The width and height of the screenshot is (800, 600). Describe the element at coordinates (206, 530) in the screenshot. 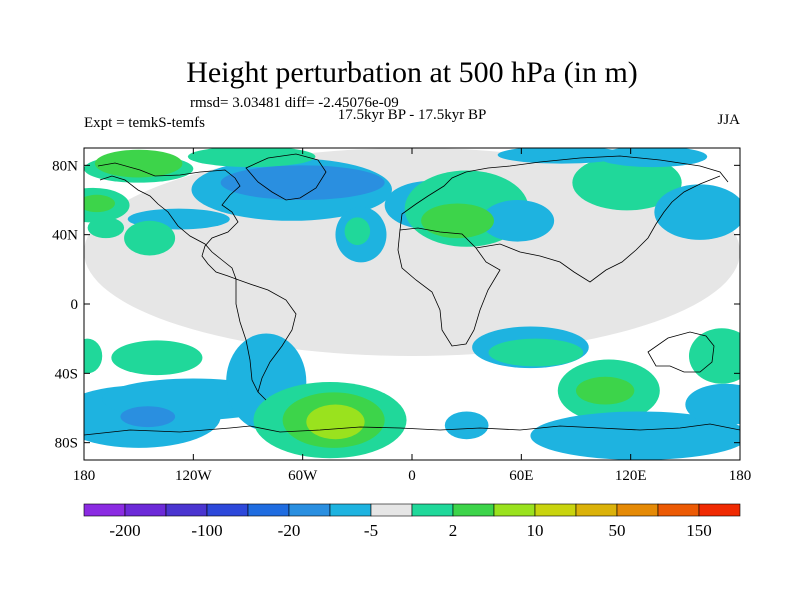

I see `colorbar-label: -100` at that location.